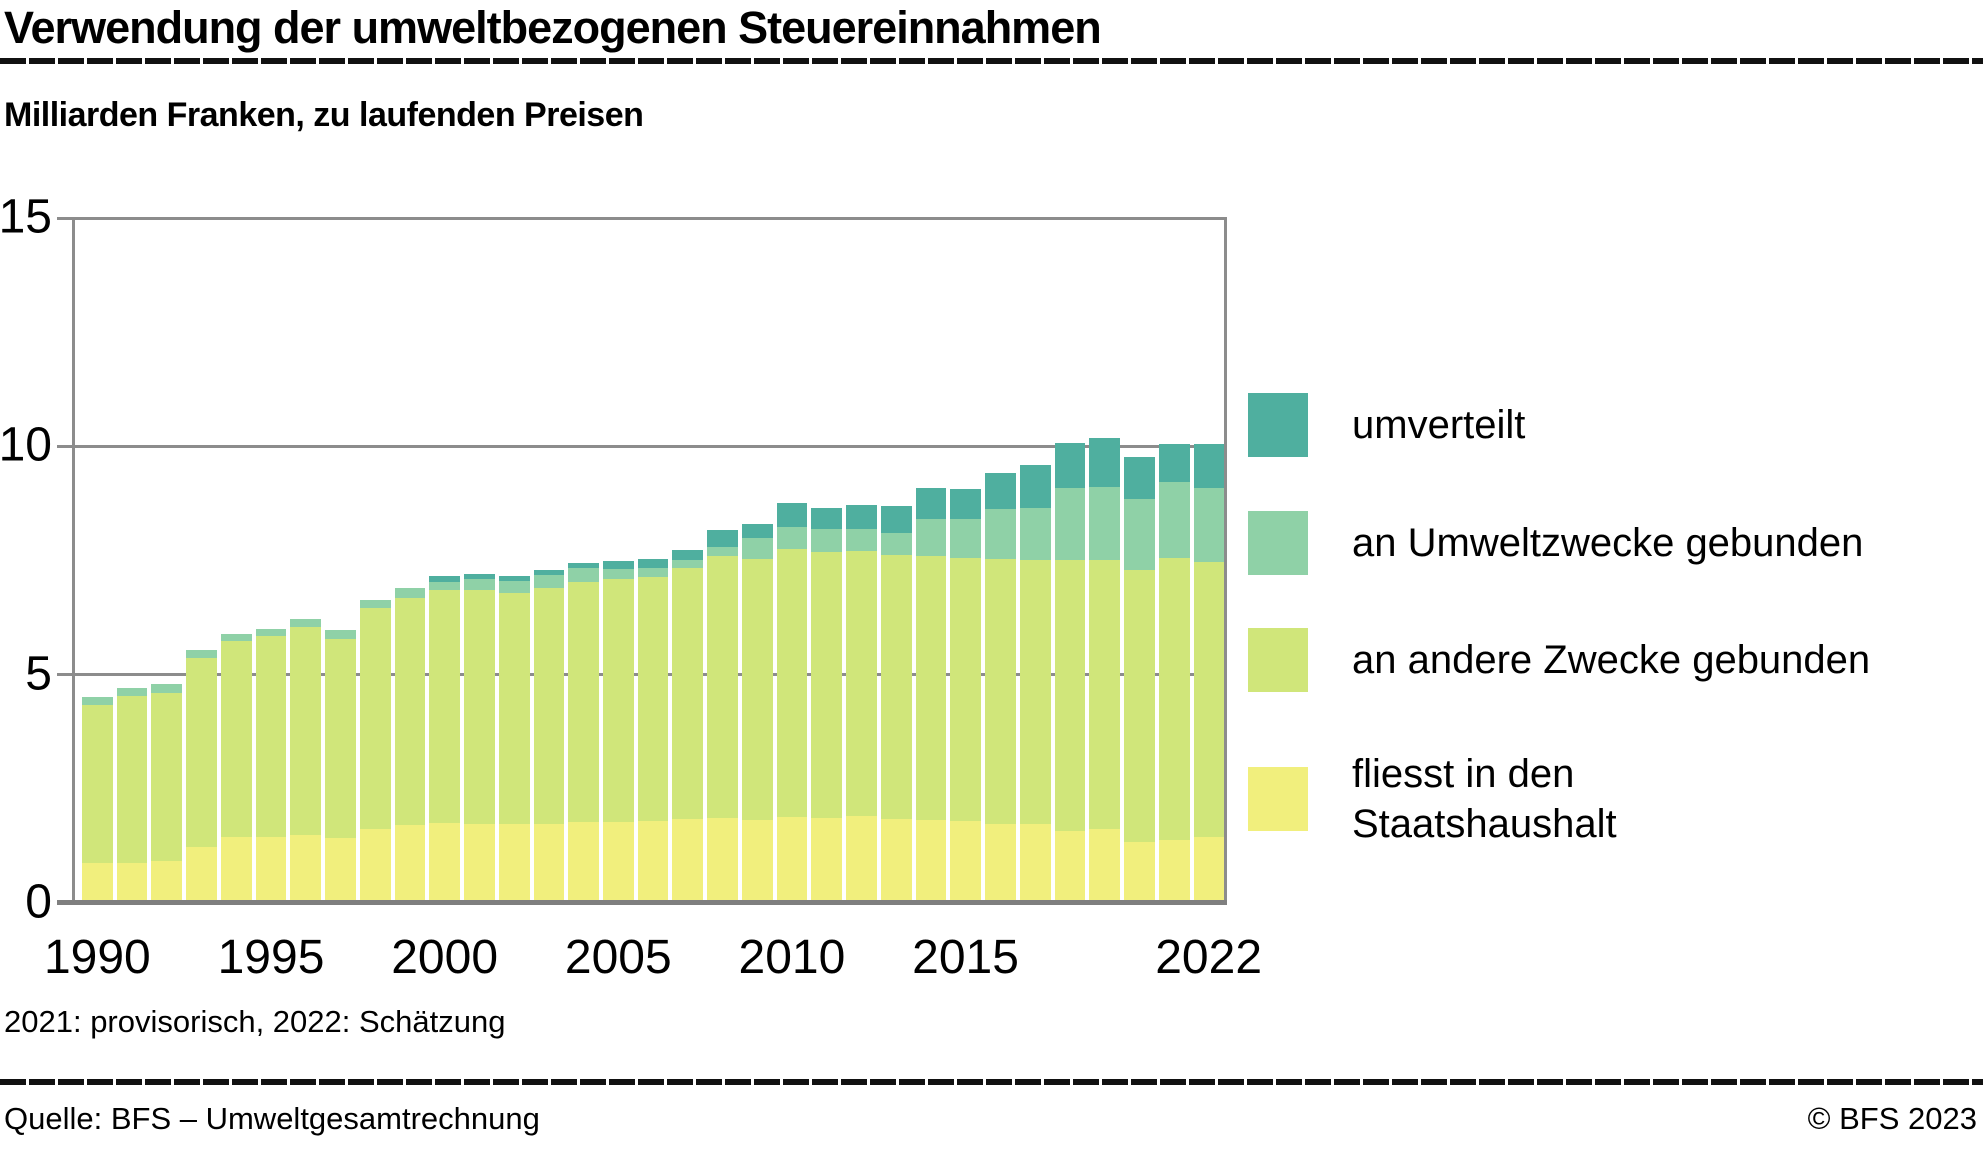  What do you see at coordinates (1105, 462) in the screenshot?
I see `segment-umverteilt-2019` at bounding box center [1105, 462].